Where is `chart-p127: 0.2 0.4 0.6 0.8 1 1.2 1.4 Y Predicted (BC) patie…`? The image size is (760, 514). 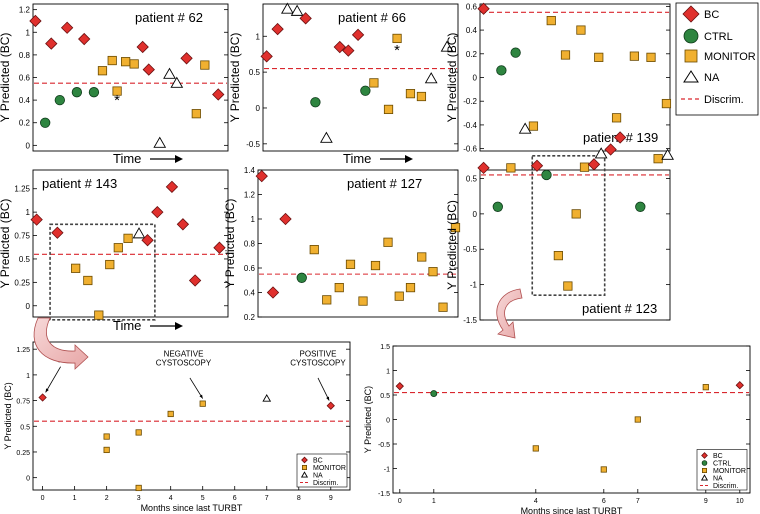 chart-p127: 0.2 0.4 0.6 0.8 1 1.2 1.4 Y Predicted (BC) patie… is located at coordinates (342, 244).